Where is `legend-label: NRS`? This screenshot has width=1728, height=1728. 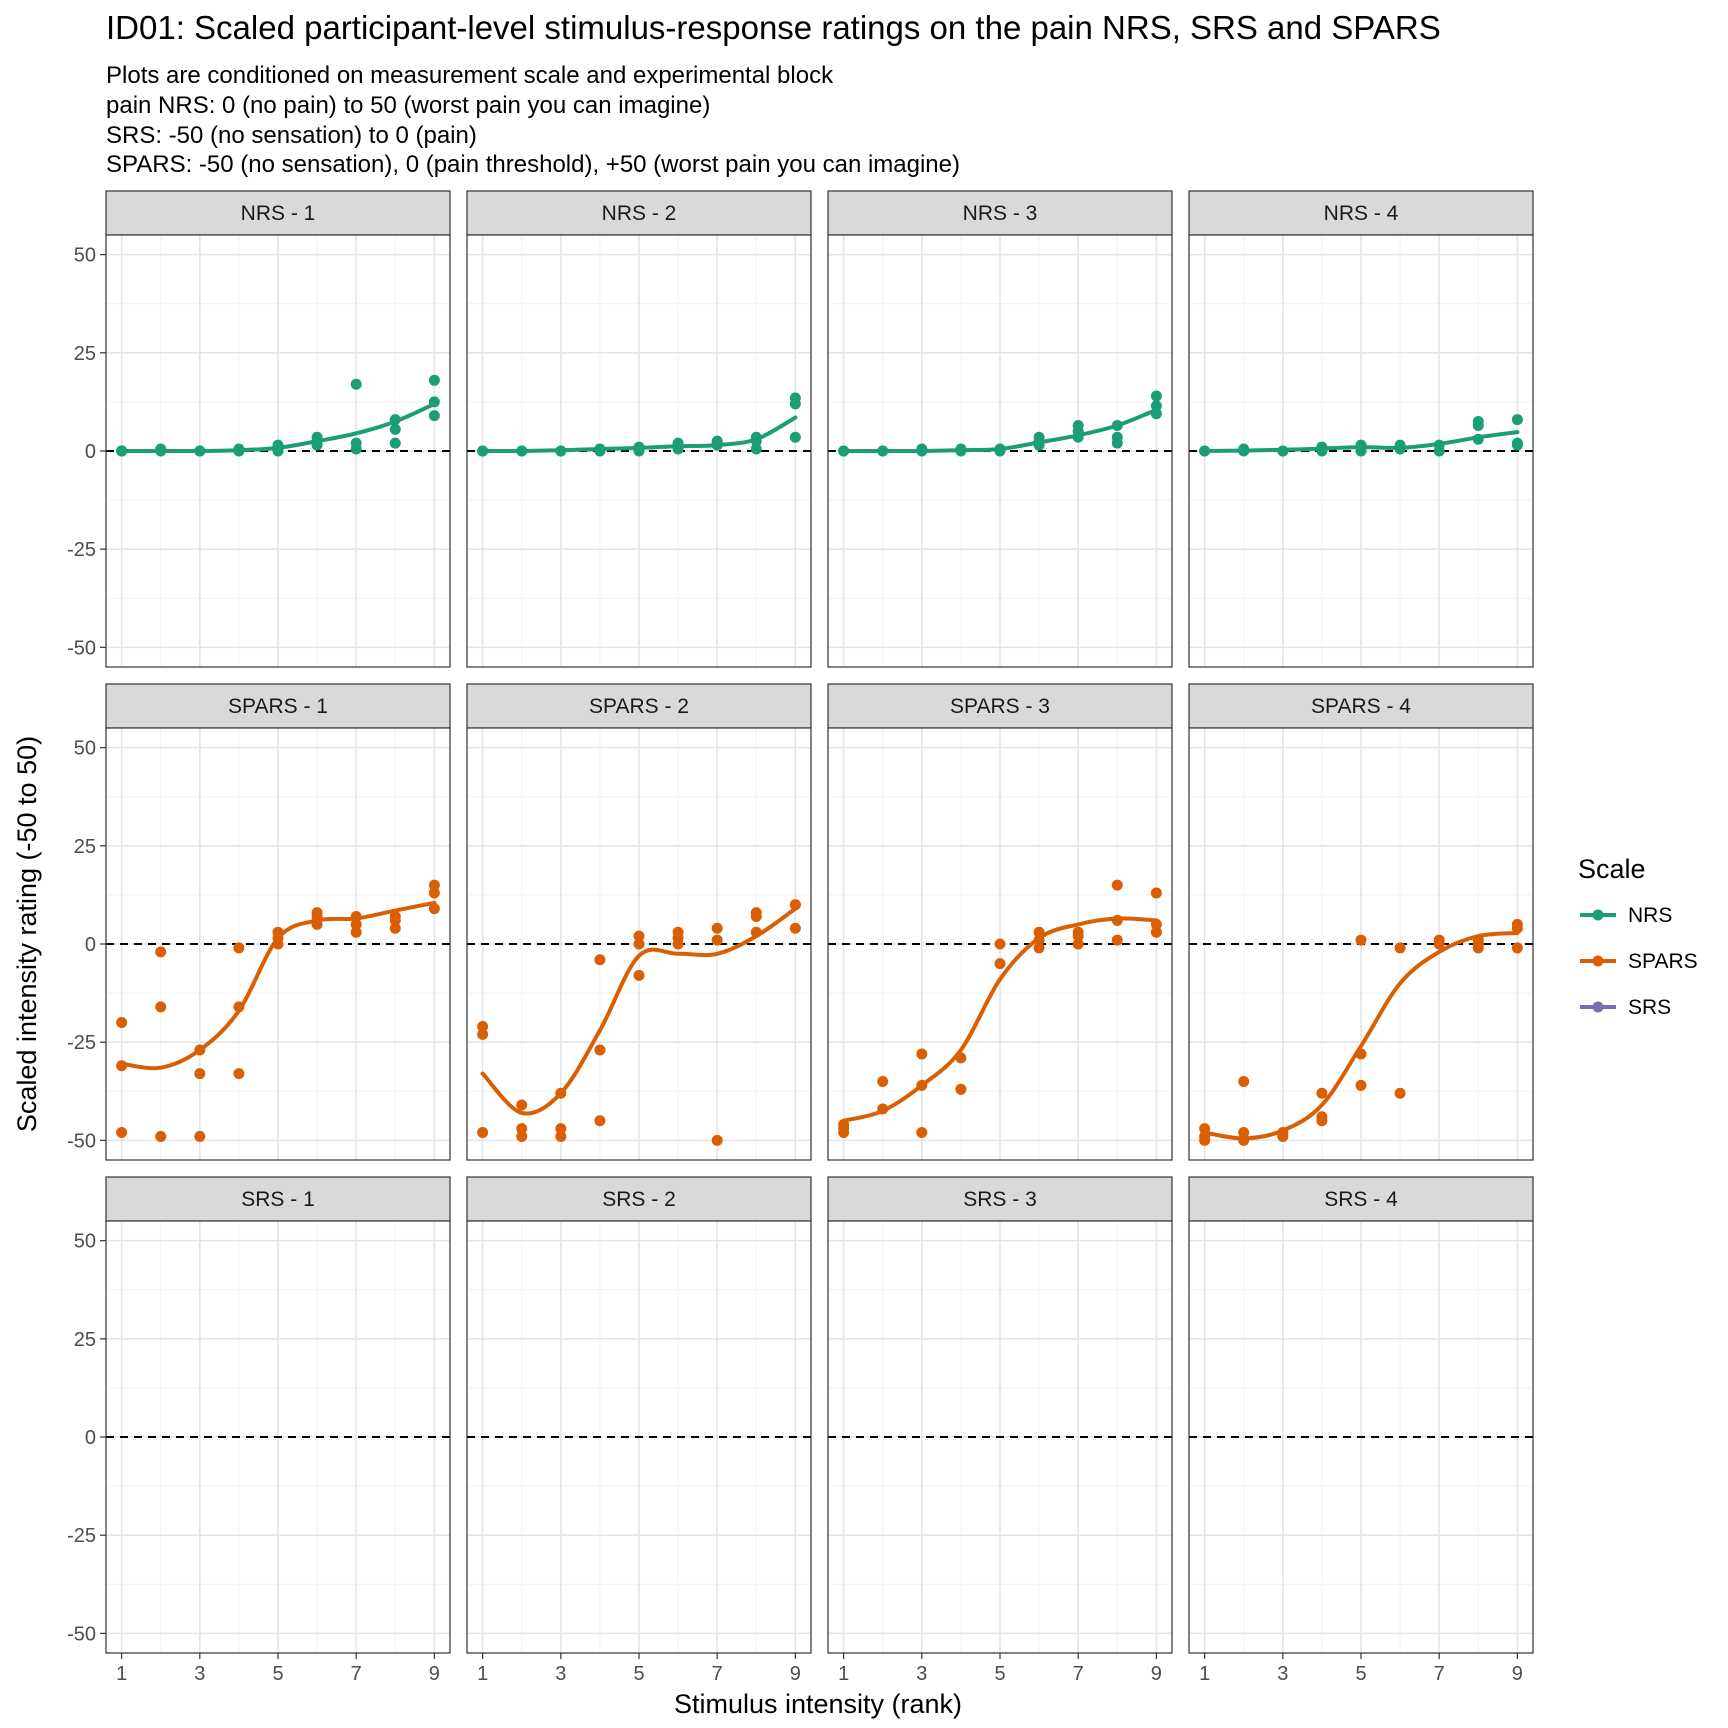
legend-label: NRS is located at coordinates (1650, 915).